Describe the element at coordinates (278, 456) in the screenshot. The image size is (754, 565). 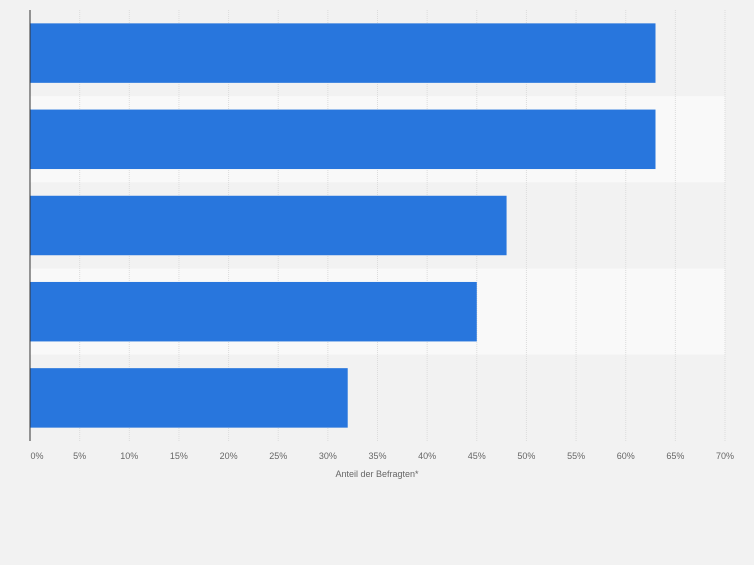
I see `x-tick-label: 25%` at that location.